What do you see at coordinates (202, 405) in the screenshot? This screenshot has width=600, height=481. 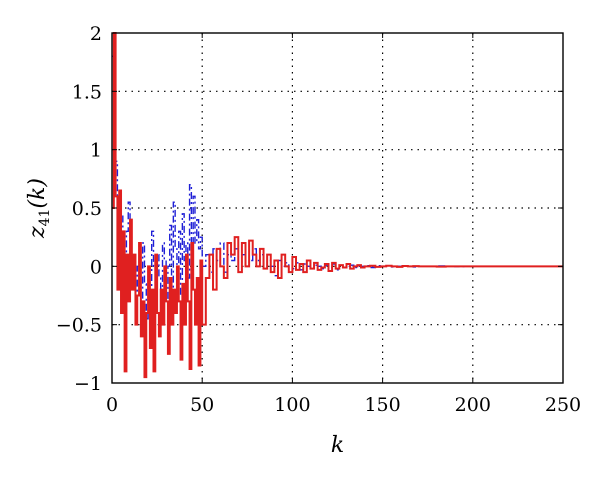 I see `x-tick-label: 50` at bounding box center [202, 405].